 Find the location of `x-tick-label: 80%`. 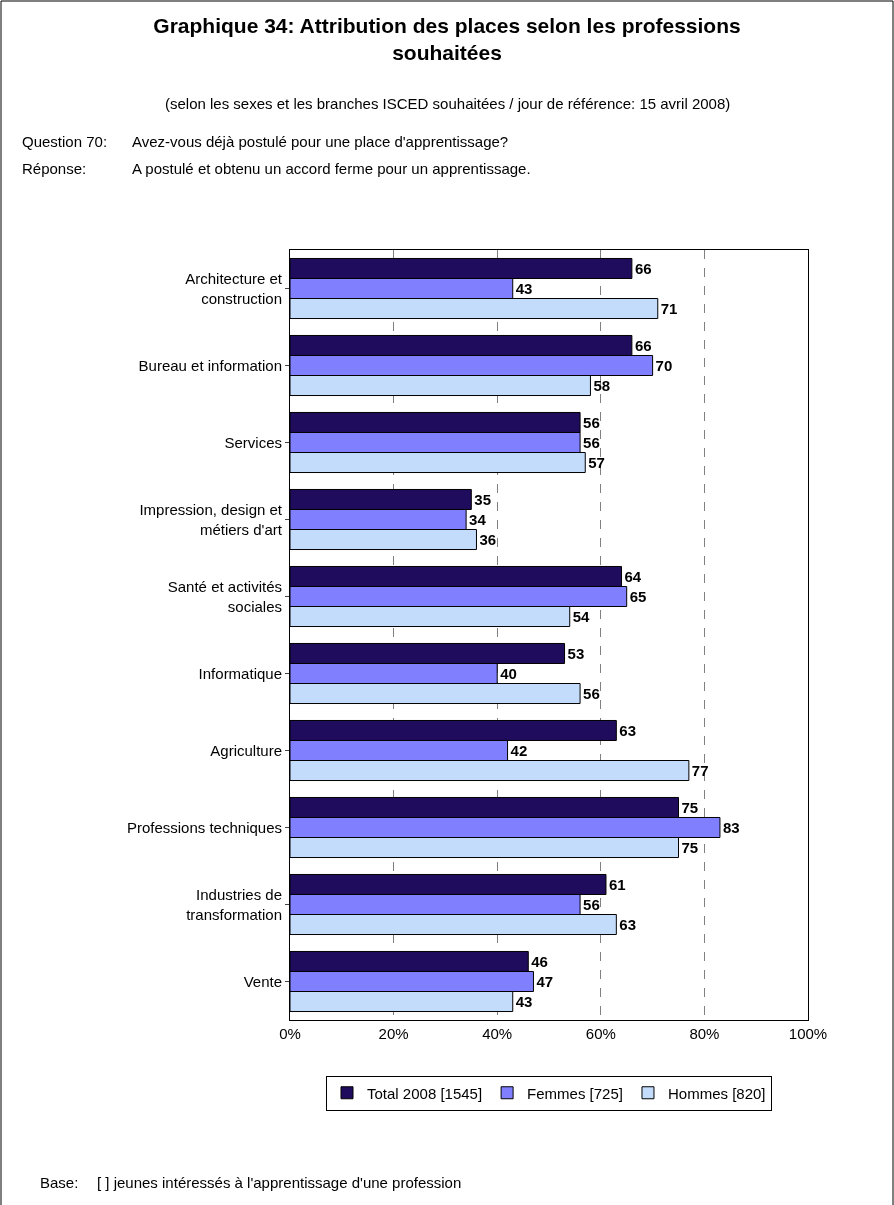

x-tick-label: 80% is located at coordinates (704, 1033).